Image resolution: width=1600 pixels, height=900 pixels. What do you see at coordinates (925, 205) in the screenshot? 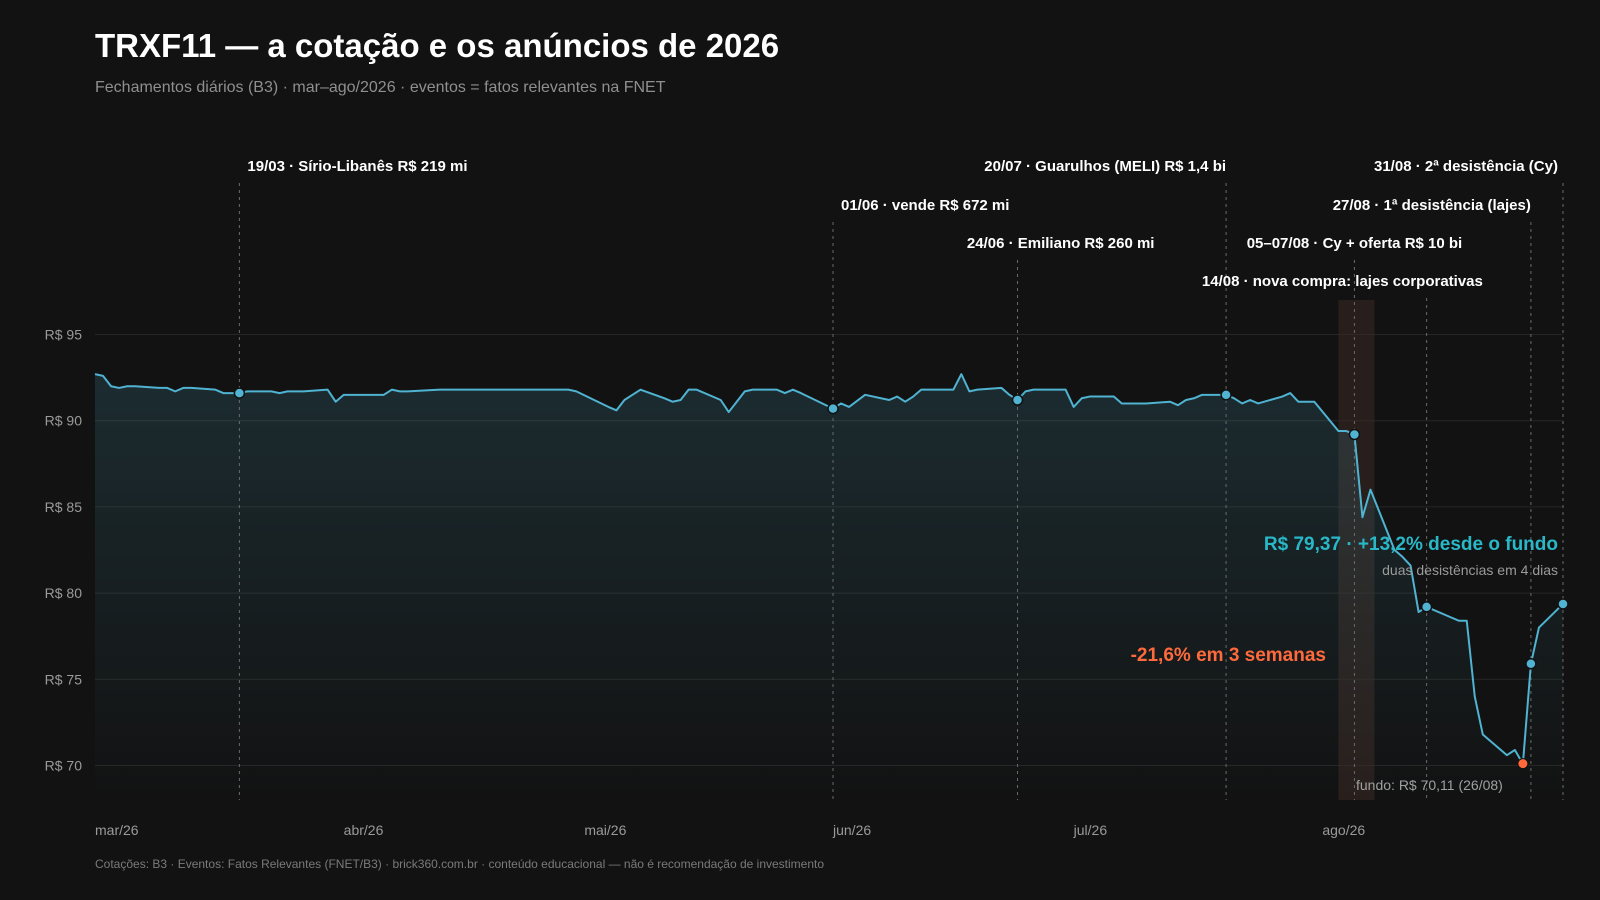
I see `event-label: 01/06 · vende R$ 672 mi` at bounding box center [925, 205].